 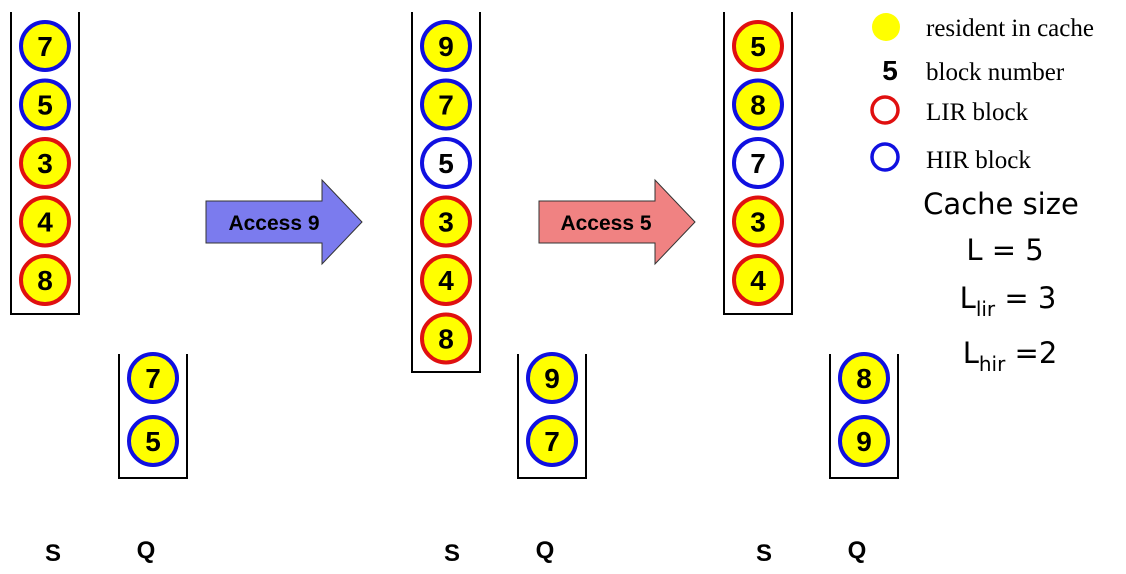 I want to click on block-q-5: 5, so click(x=153, y=441).